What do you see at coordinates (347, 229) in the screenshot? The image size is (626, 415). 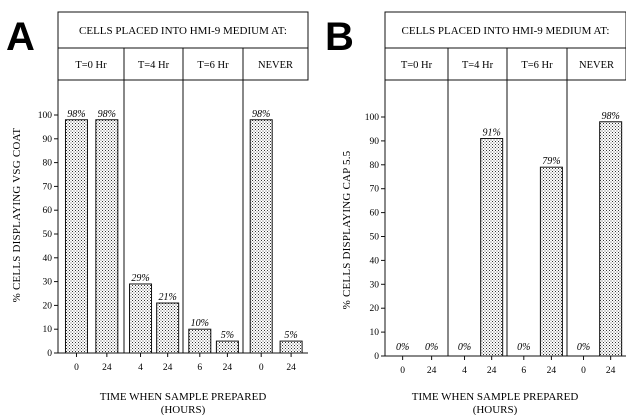 I see `y-axis-title: % CELLS DISPLAYING CAP 5.5` at bounding box center [347, 229].